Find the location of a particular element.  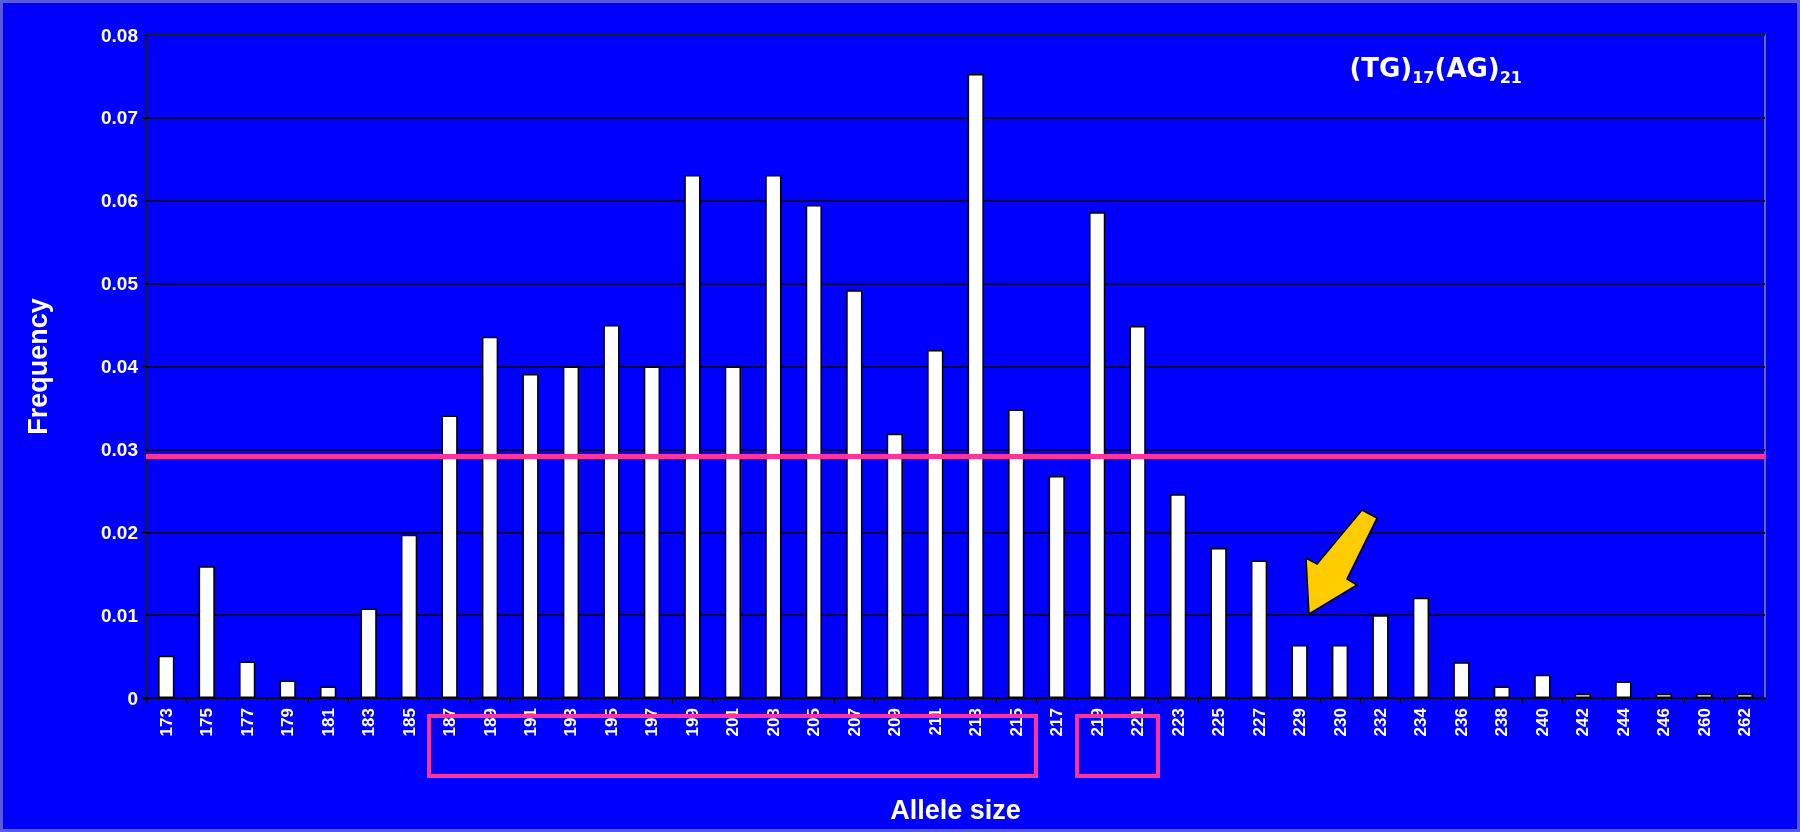

x-tick-label: 242 is located at coordinates (1583, 722).